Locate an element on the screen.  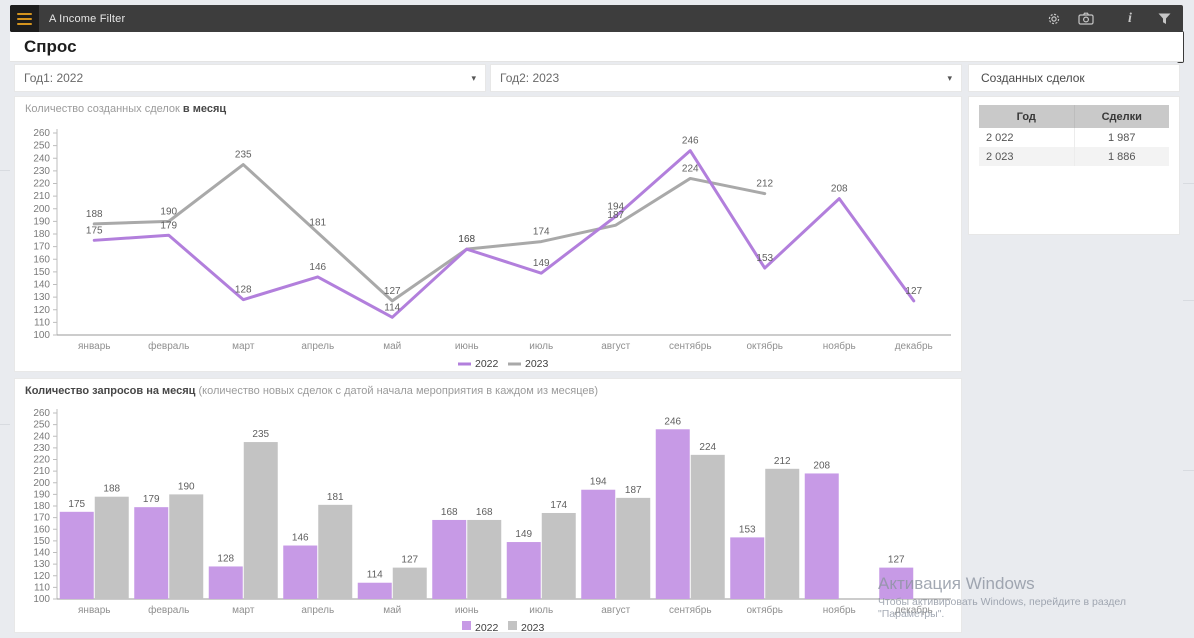
deals-panel-title: Созданных сделок is located at coordinates (1033, 78).